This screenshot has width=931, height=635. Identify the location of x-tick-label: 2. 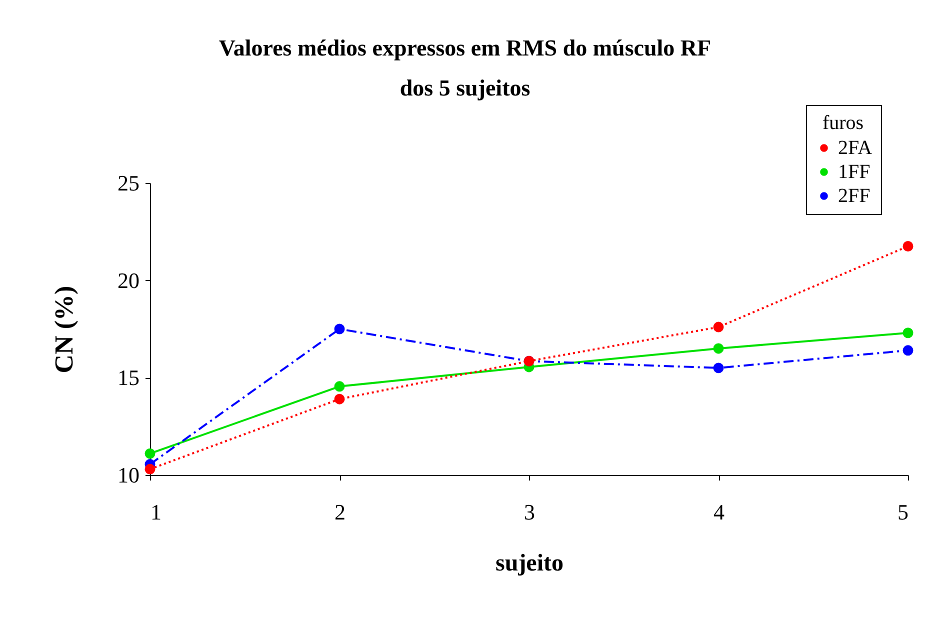
(340, 512).